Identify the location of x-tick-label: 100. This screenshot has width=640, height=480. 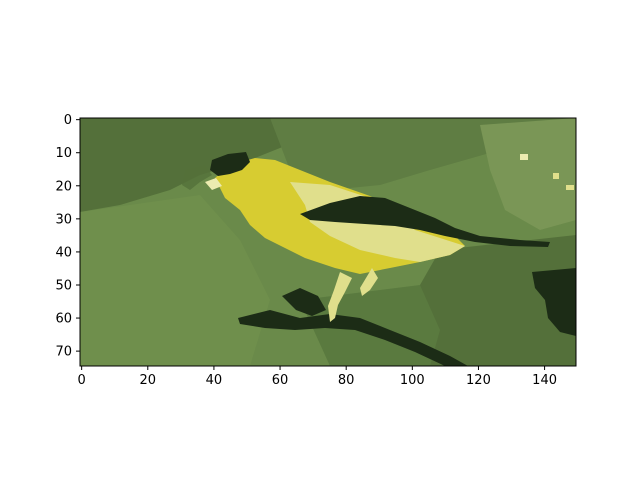
(412, 380).